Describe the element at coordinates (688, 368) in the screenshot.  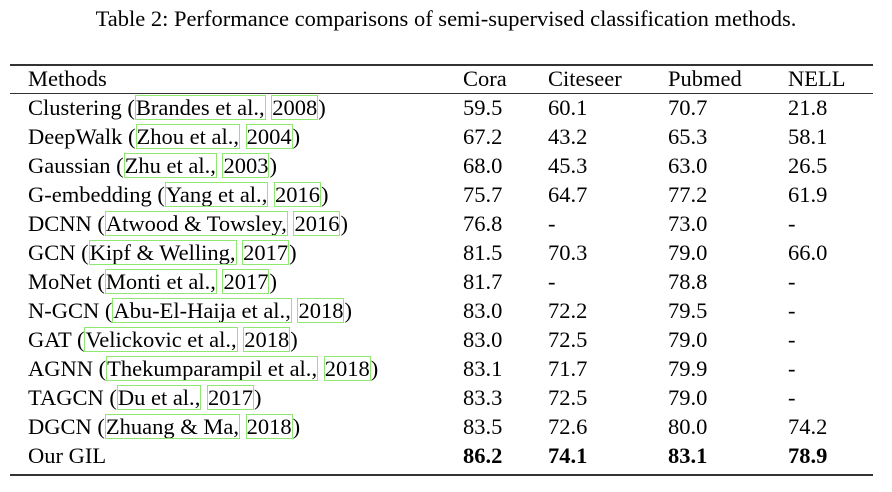
I see `value-pubmed: 79.9` at that location.